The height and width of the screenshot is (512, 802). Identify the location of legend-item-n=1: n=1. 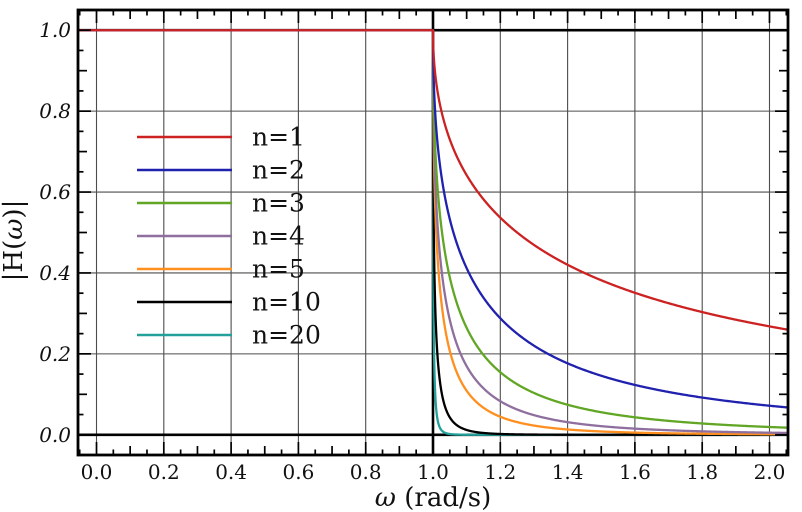
(221, 137).